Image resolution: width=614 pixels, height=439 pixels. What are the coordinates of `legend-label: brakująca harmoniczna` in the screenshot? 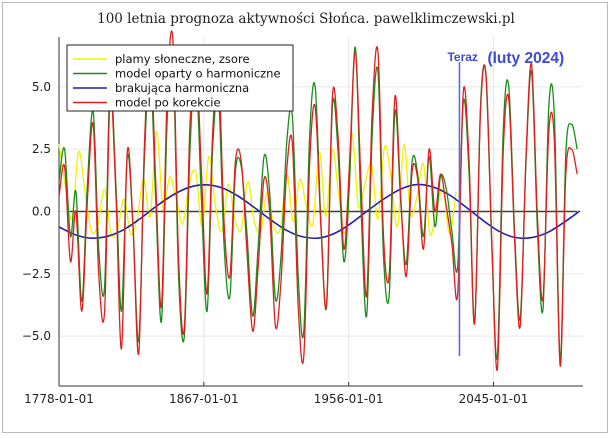 It's located at (182, 88).